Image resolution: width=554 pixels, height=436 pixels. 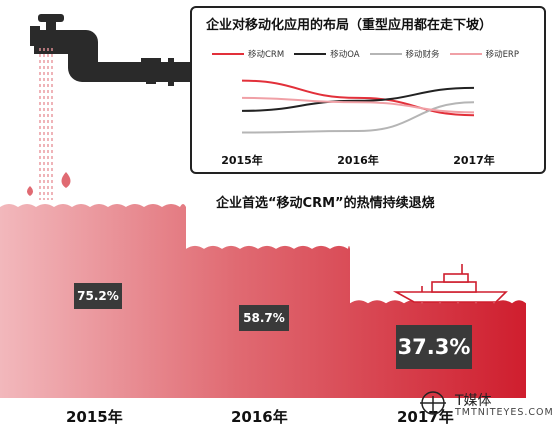 What do you see at coordinates (242, 160) in the screenshot?
I see `x-tick-label: 2015年` at bounding box center [242, 160].